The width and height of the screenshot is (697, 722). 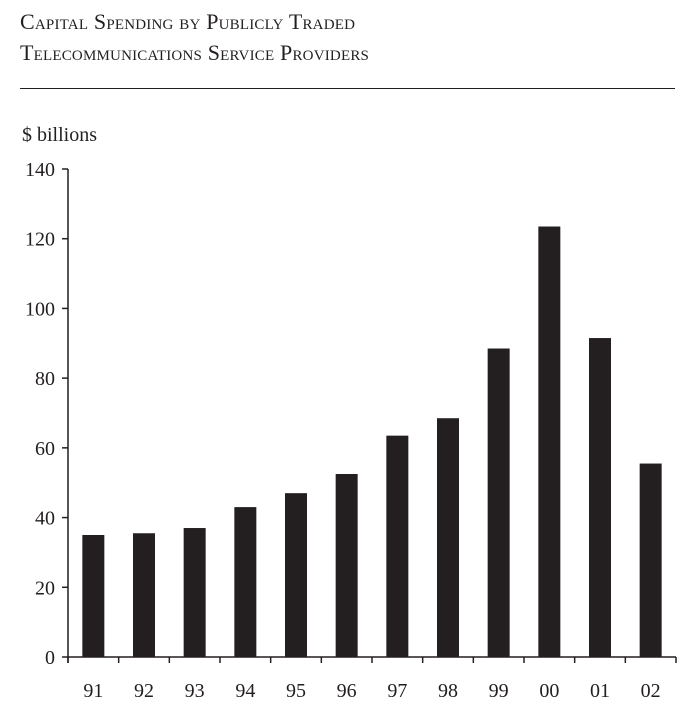 What do you see at coordinates (499, 691) in the screenshot?
I see `x-tick-label: 99` at bounding box center [499, 691].